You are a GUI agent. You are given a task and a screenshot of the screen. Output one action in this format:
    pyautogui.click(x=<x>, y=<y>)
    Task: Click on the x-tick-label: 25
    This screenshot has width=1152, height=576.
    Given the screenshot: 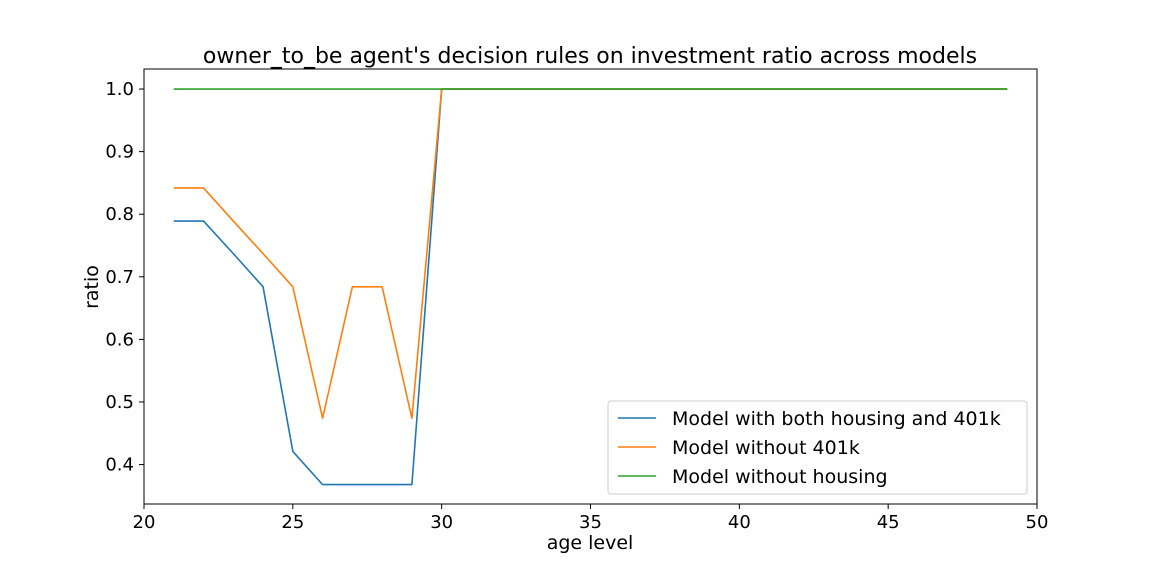 What is the action you would take?
    pyautogui.click(x=292, y=522)
    